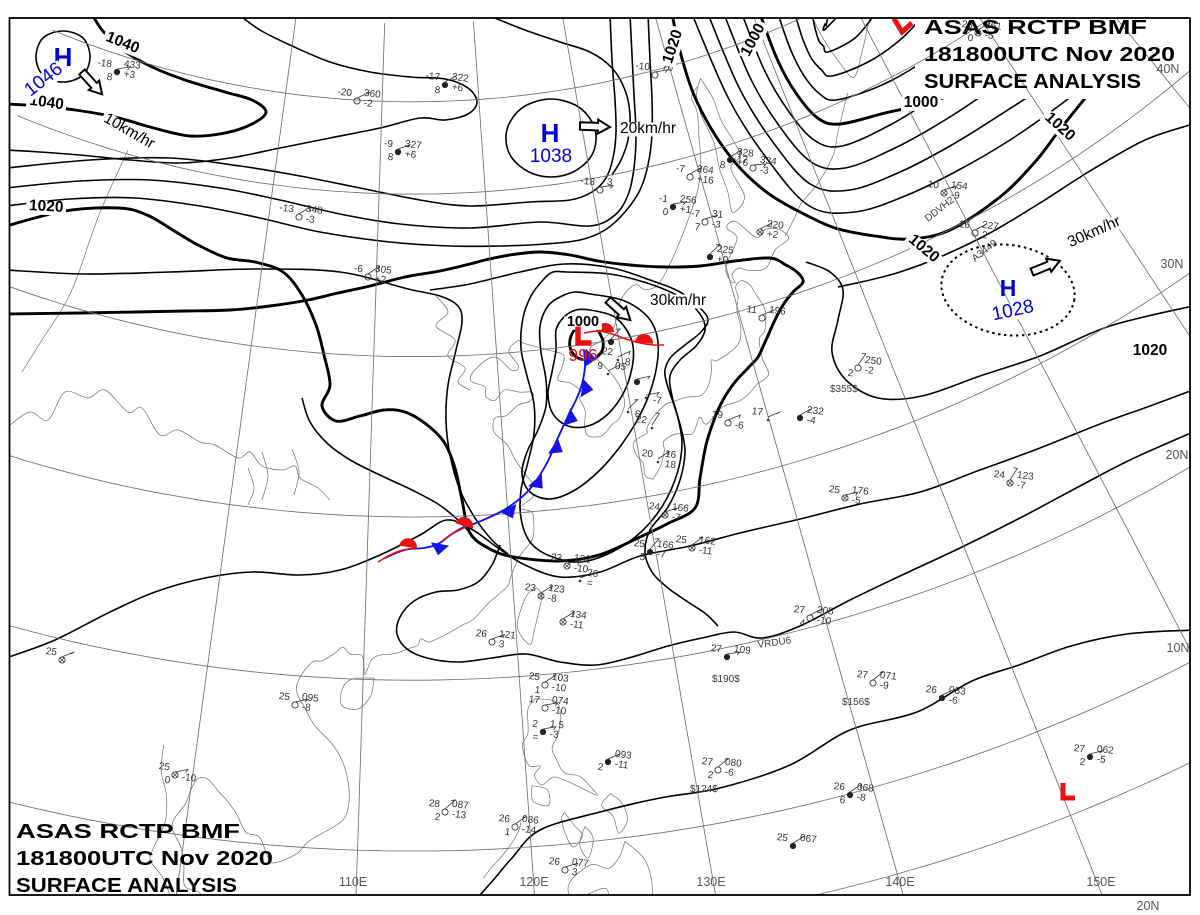 Image resolution: width=1200 pixels, height=915 pixels. What do you see at coordinates (933, 185) in the screenshot?
I see `svg-text: 10` at bounding box center [933, 185].